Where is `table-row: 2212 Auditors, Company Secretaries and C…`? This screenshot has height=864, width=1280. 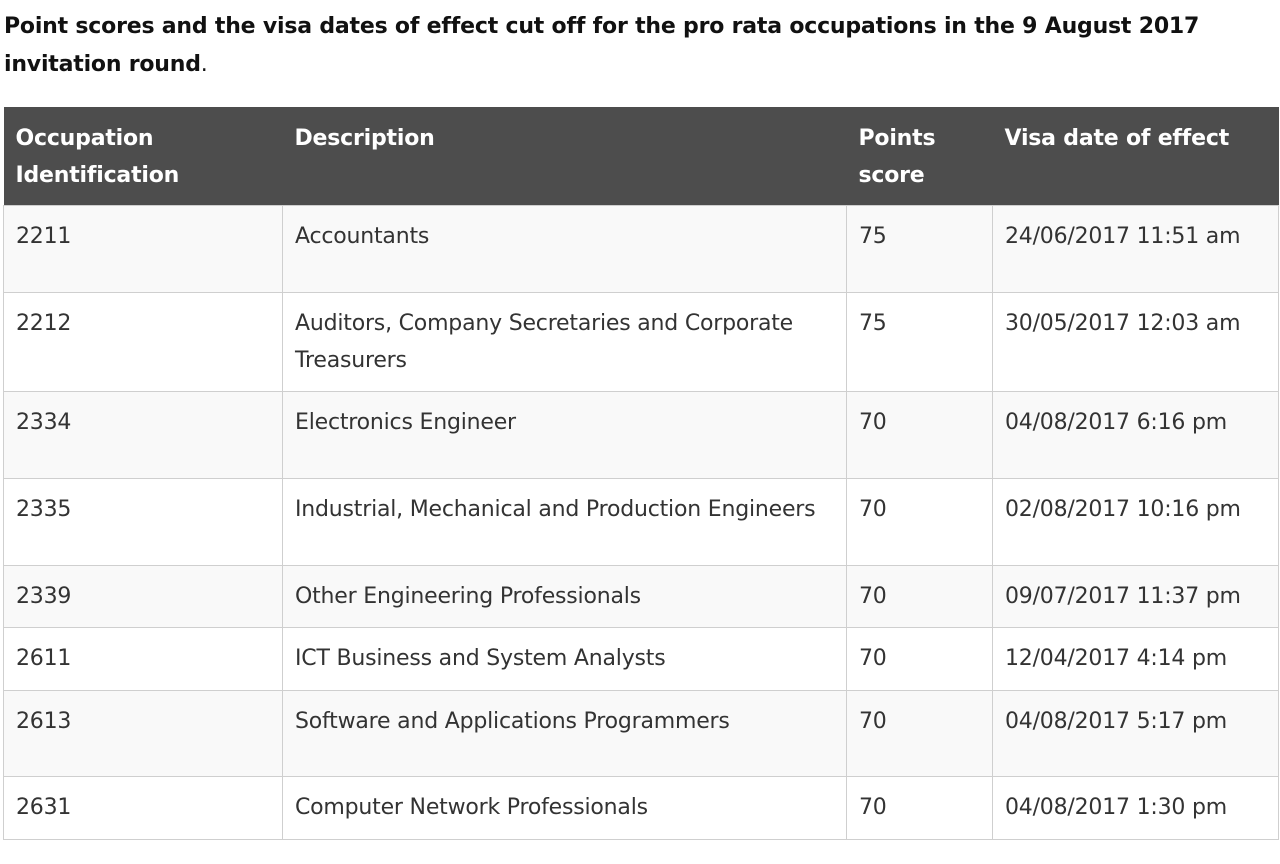
table-row: 2212 Auditors, Company Secretaries and C… is located at coordinates (641, 342).